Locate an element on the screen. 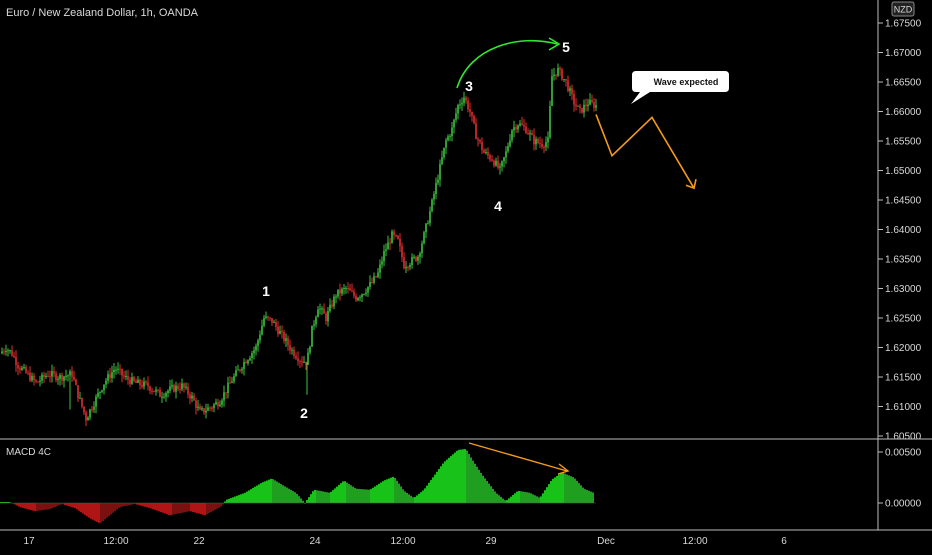 Image resolution: width=932 pixels, height=555 pixels. currency-badge-box is located at coordinates (903, 9).